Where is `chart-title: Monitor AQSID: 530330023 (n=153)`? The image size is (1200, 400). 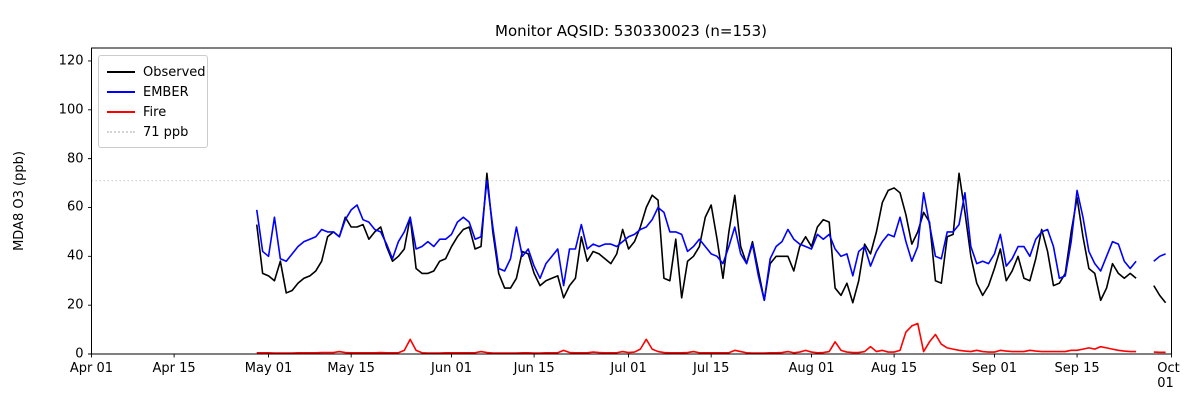 chart-title: Monitor AQSID: 530330023 (n=153) is located at coordinates (631, 31).